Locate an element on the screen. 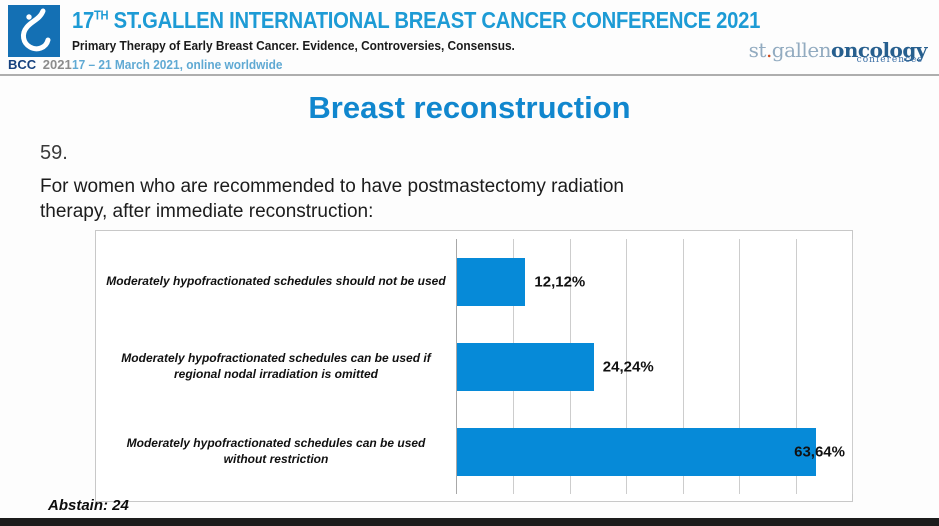 This screenshot has width=939, height=526. question-number: 59. is located at coordinates (54, 153).